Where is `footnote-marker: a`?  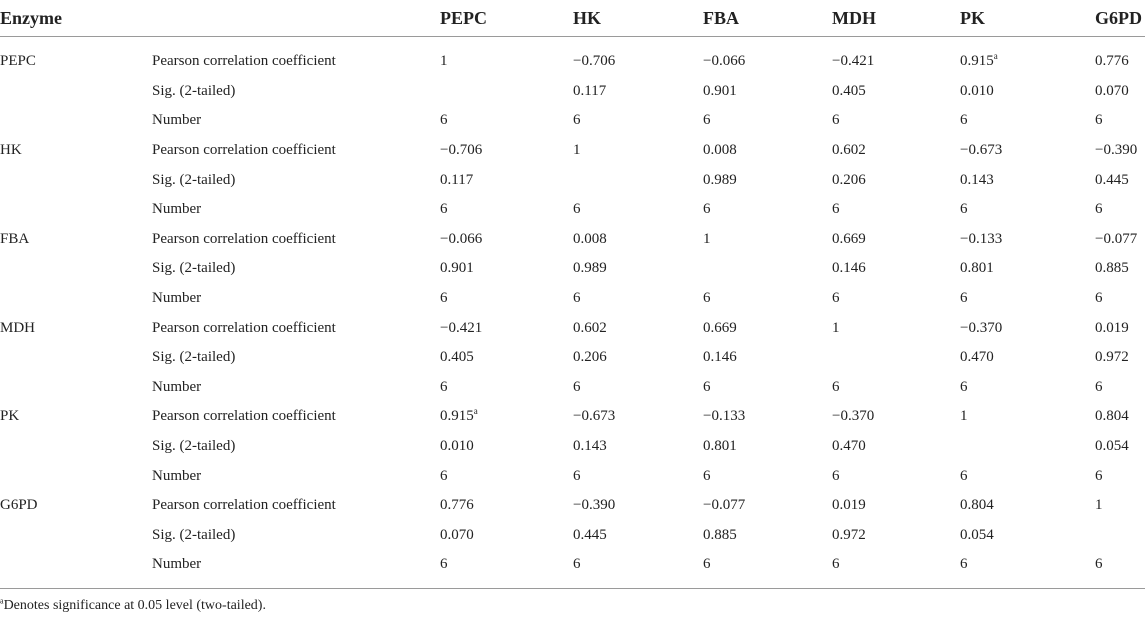 footnote-marker: a is located at coordinates (2, 601).